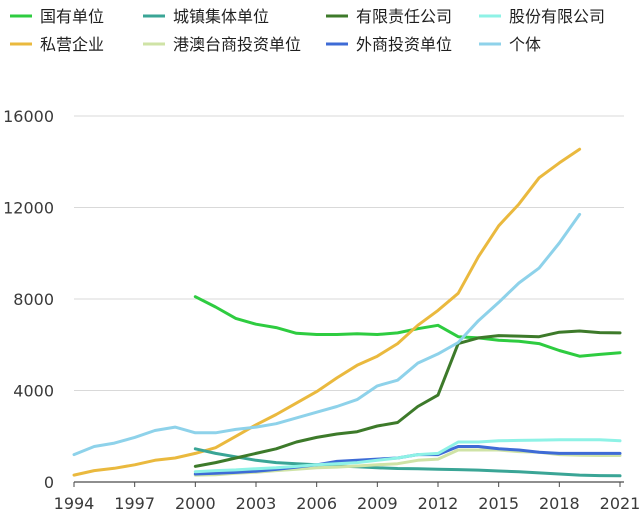  I want to click on x-tick-label: 2009, so click(377, 503).